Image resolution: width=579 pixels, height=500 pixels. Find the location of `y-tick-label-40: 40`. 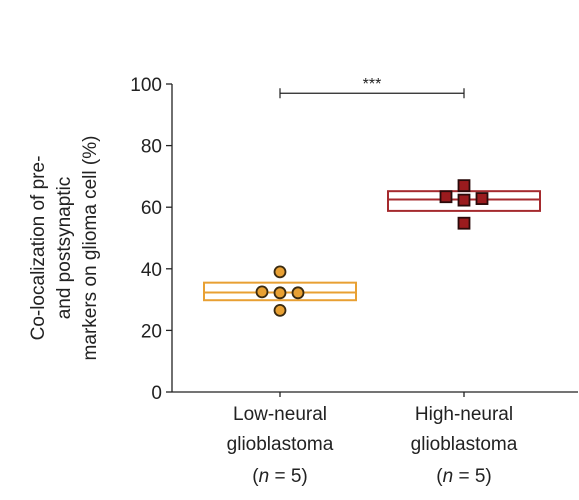

y-tick-label-40: 40 is located at coordinates (151, 270).